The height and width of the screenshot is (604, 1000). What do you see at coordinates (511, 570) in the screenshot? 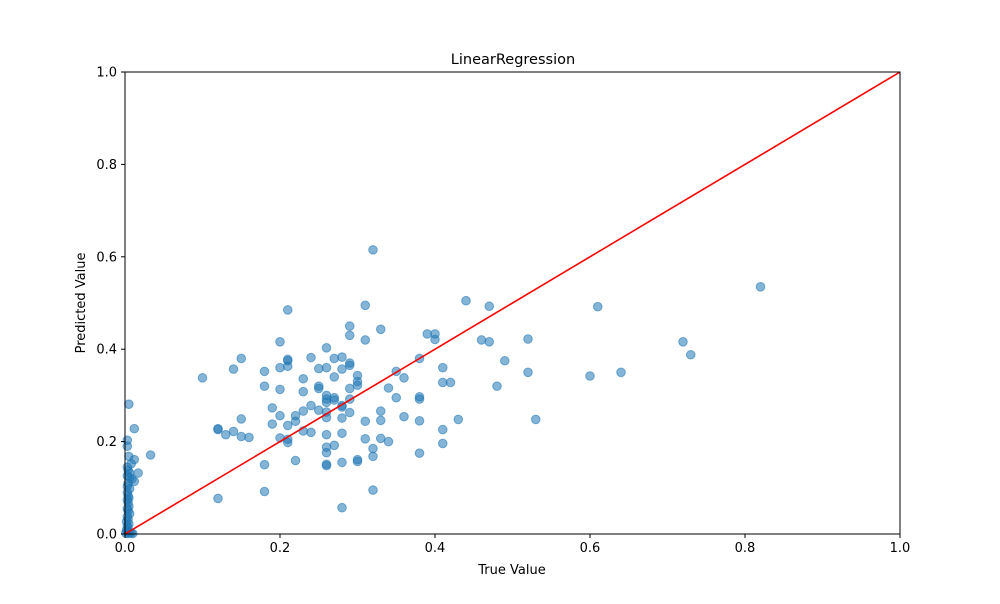
I see `x-axis-label: True Value` at bounding box center [511, 570].